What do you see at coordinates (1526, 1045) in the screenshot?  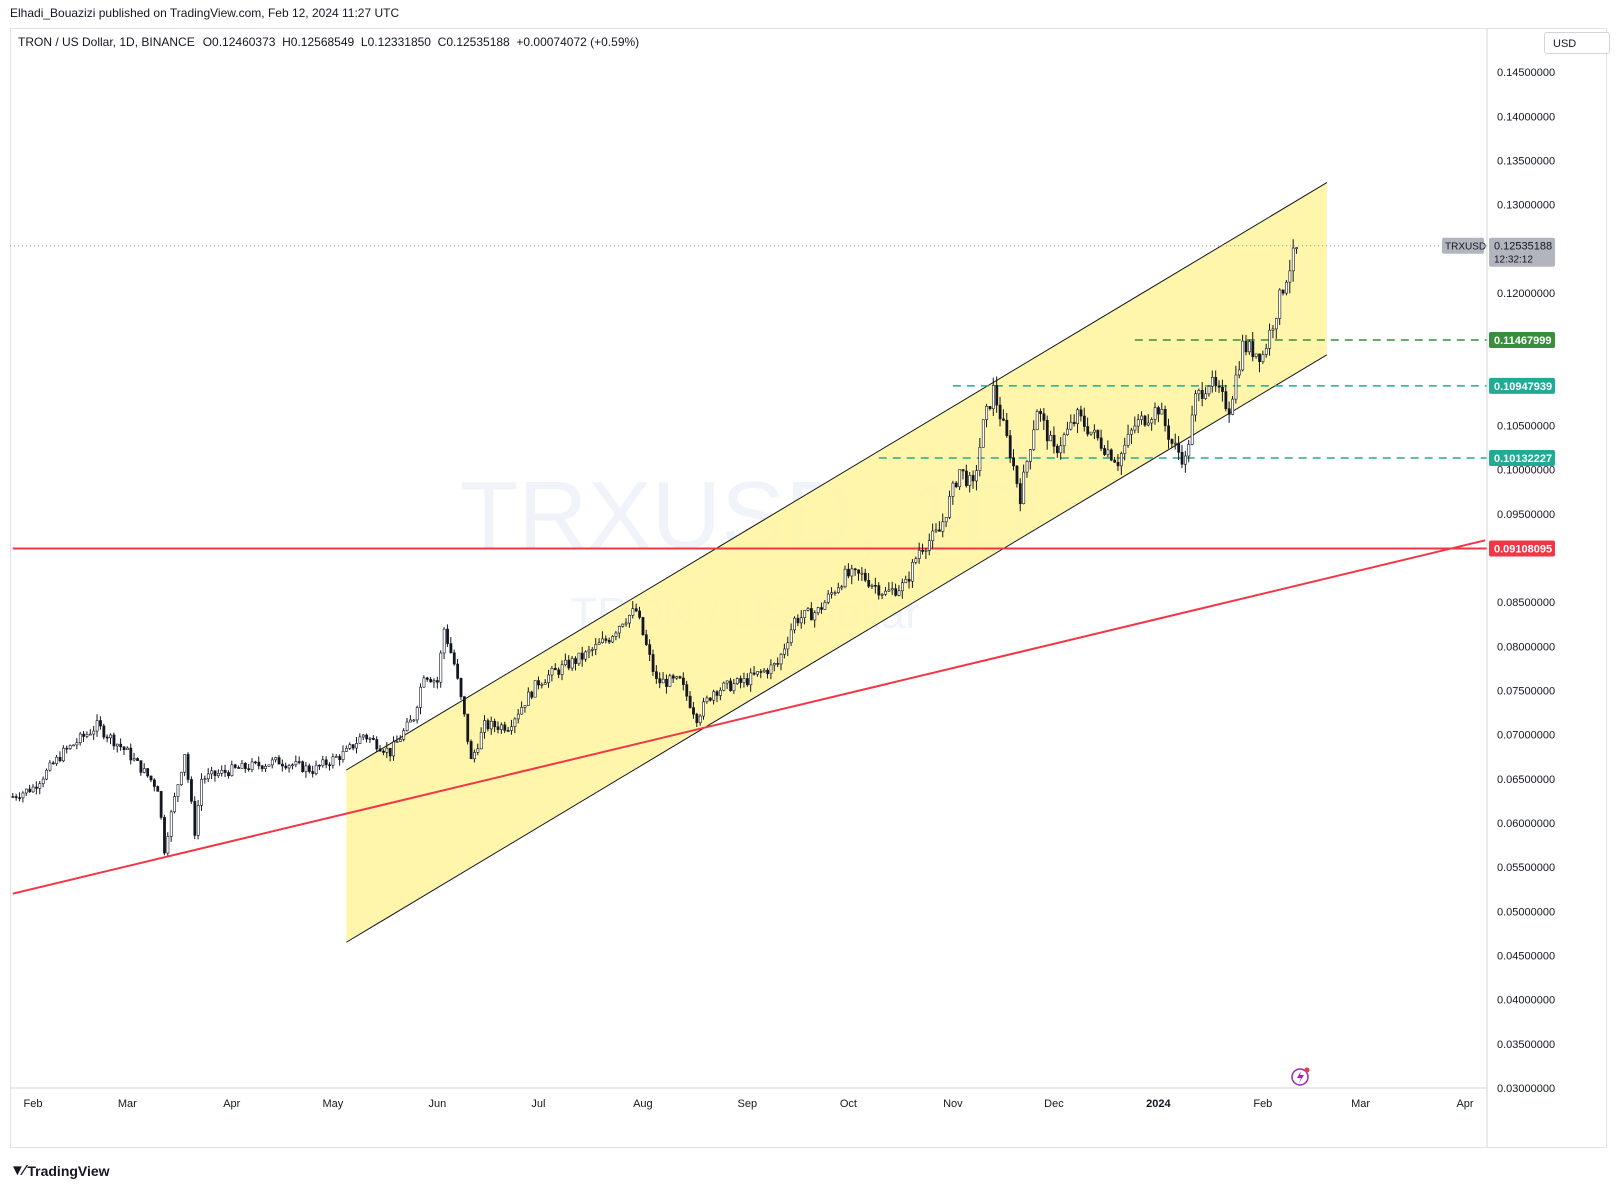 I see `y-tick-label: 0.03500000` at bounding box center [1526, 1045].